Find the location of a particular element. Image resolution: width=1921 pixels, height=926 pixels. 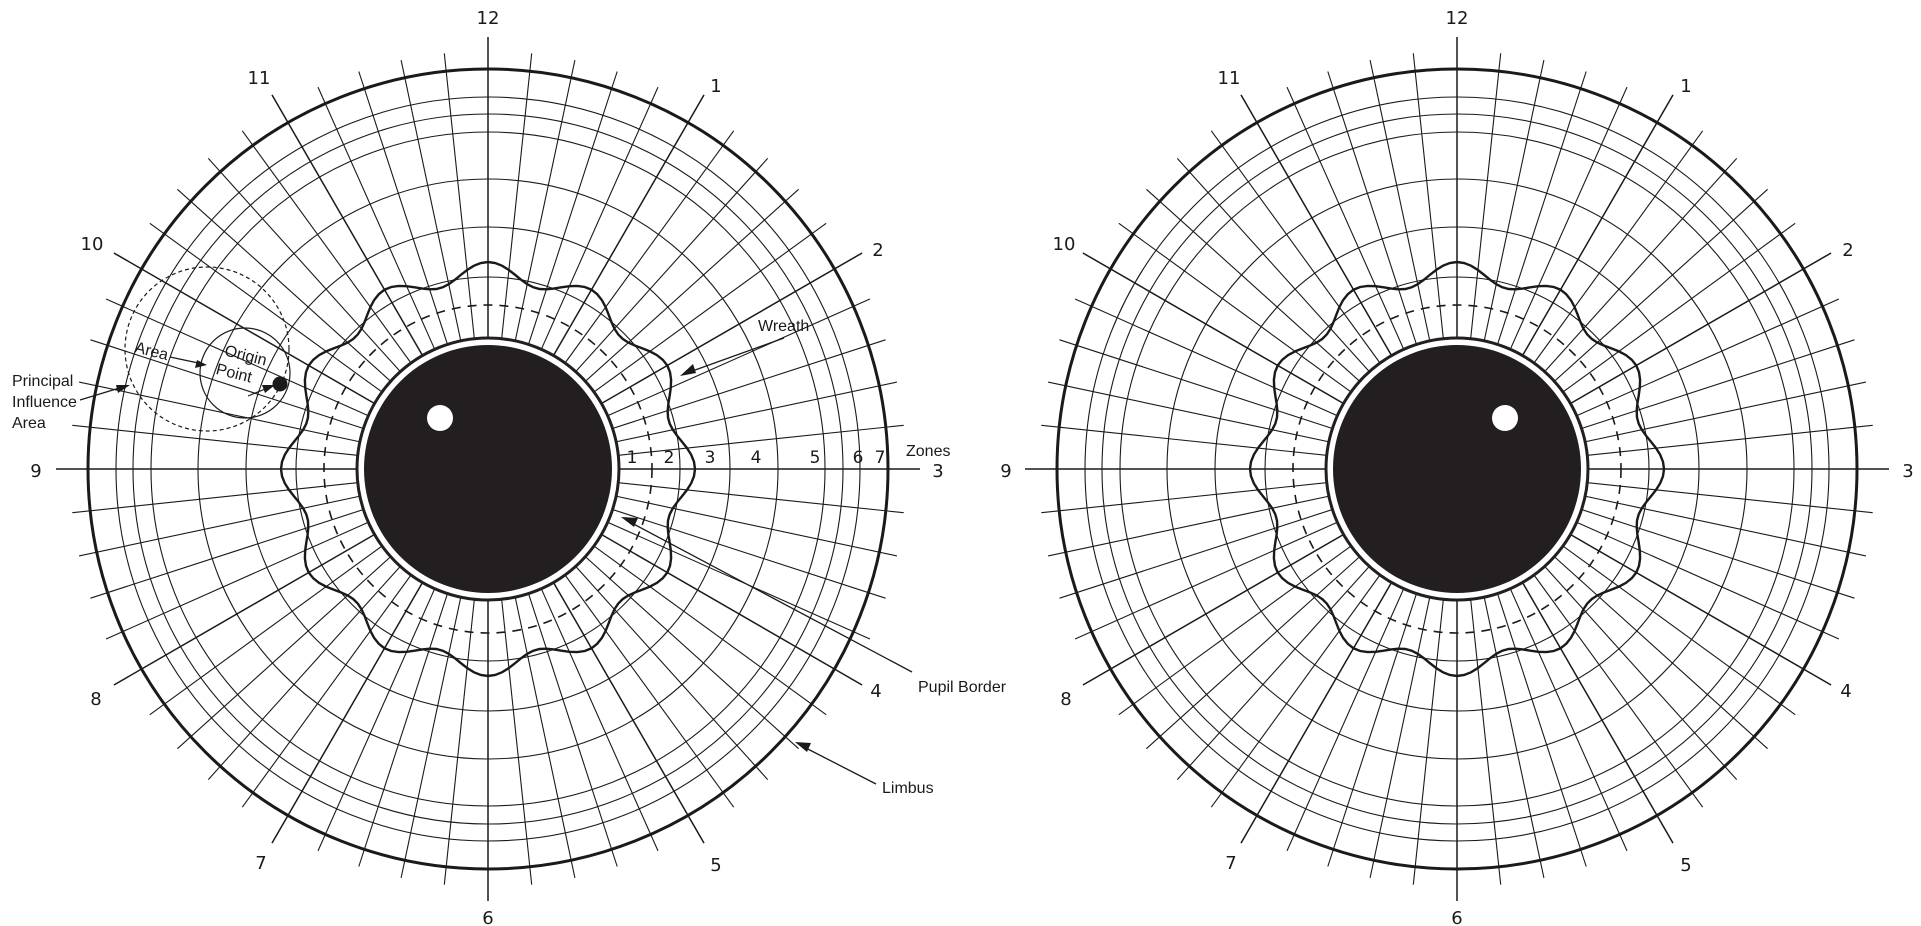

zone-number-2: 2 is located at coordinates (669, 458).